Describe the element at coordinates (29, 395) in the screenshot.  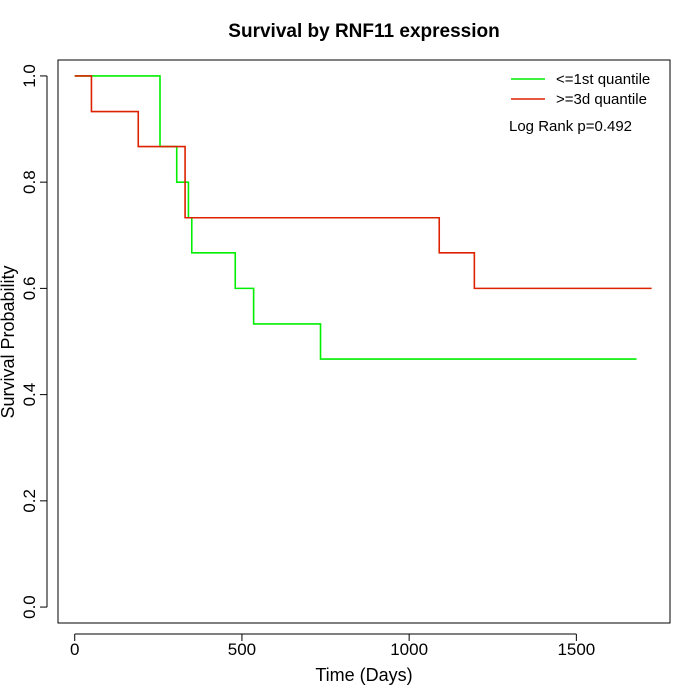
I see `y-tick-label: 0.4` at that location.